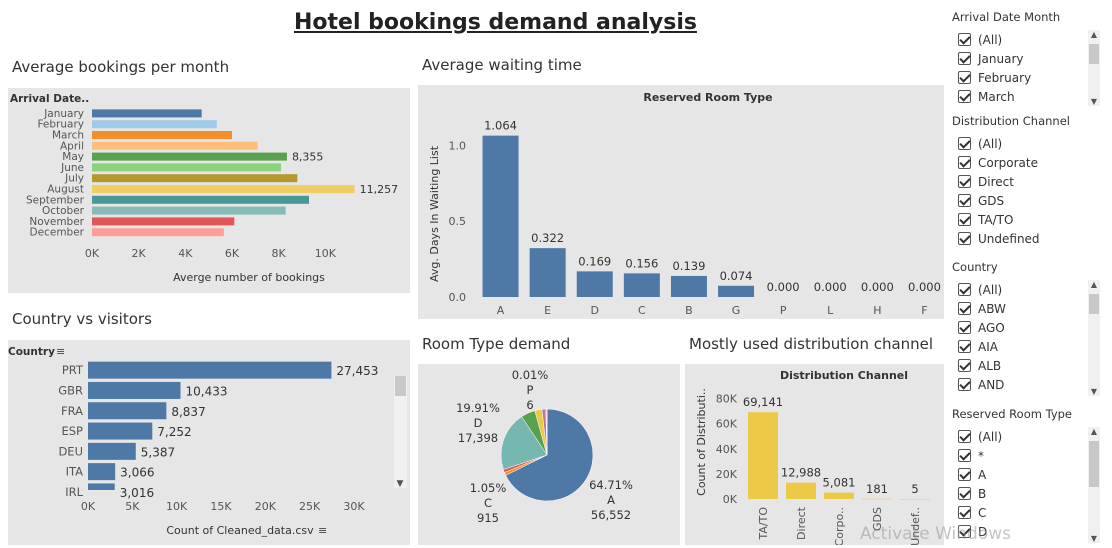 This screenshot has height=548, width=1112. I want to click on filter-option: ABW, so click(982, 308).